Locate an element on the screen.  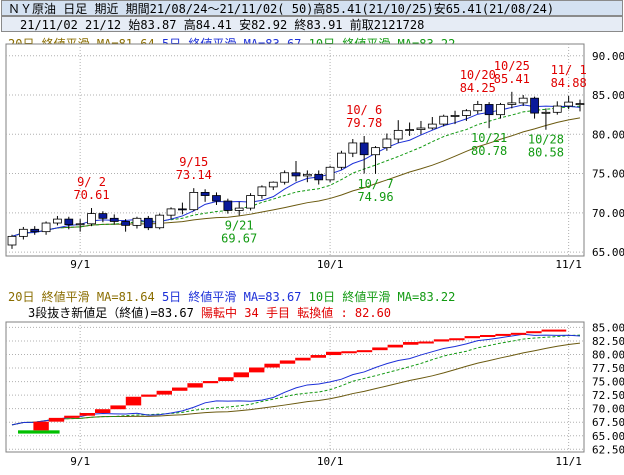
renko-value-label: 3段抜き新値足（終値)=83.67 is located at coordinates (111, 313).